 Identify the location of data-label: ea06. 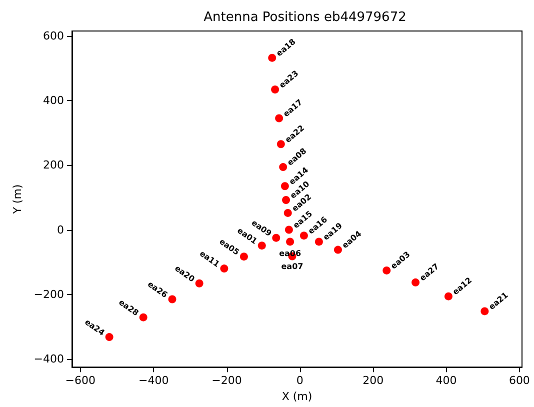
(290, 253).